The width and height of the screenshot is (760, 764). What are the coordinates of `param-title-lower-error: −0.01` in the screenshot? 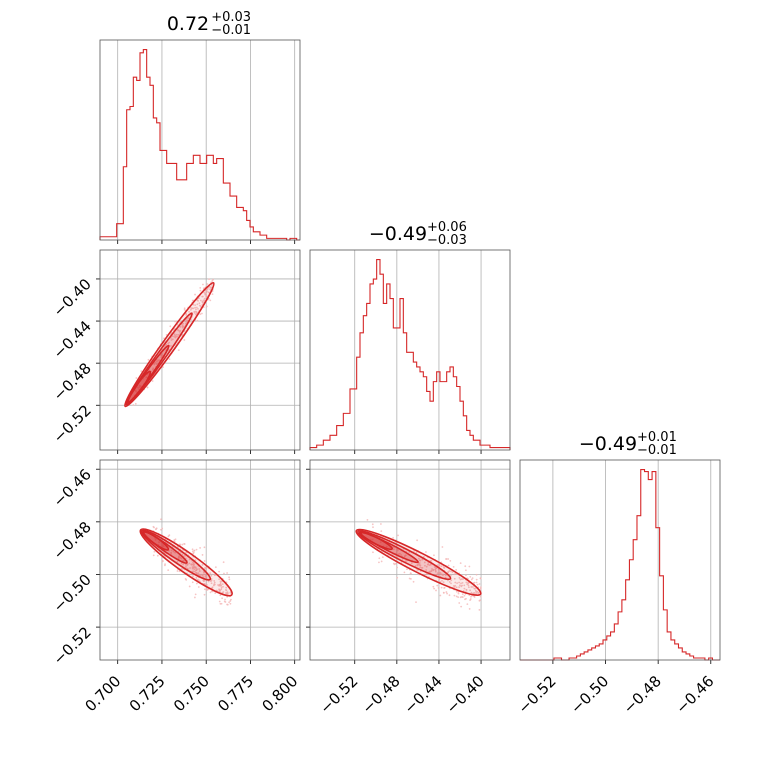 It's located at (657, 450).